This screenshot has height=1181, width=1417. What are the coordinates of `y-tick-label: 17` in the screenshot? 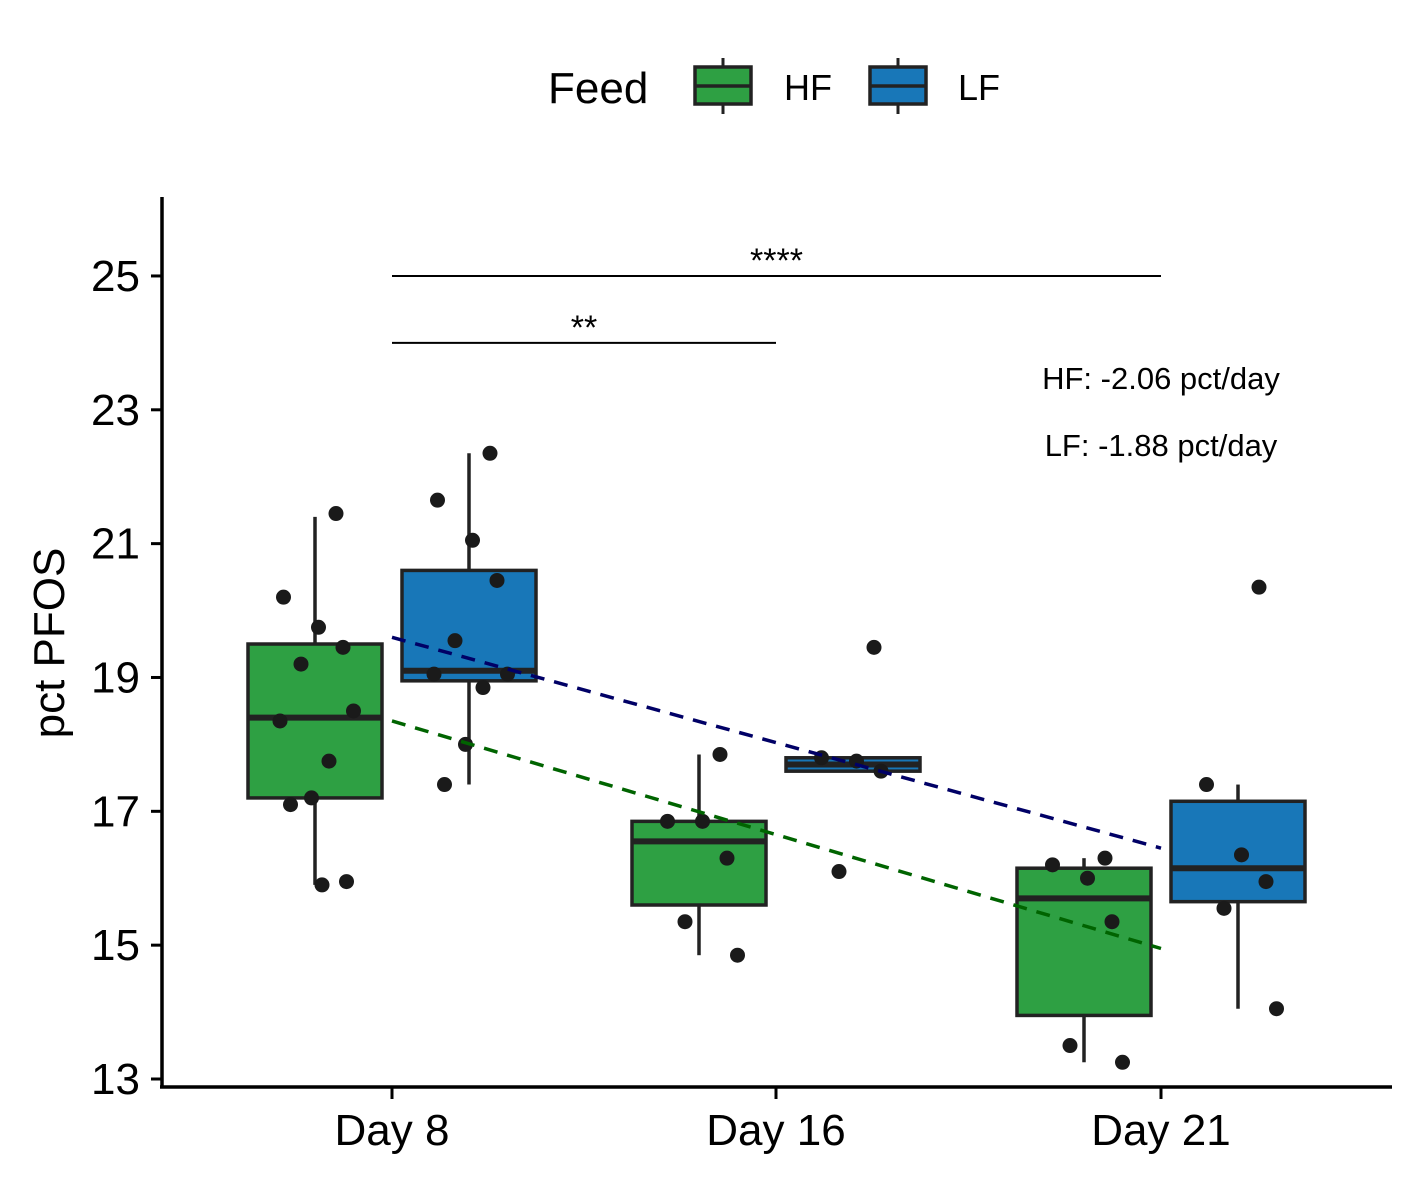 It's located at (115, 811).